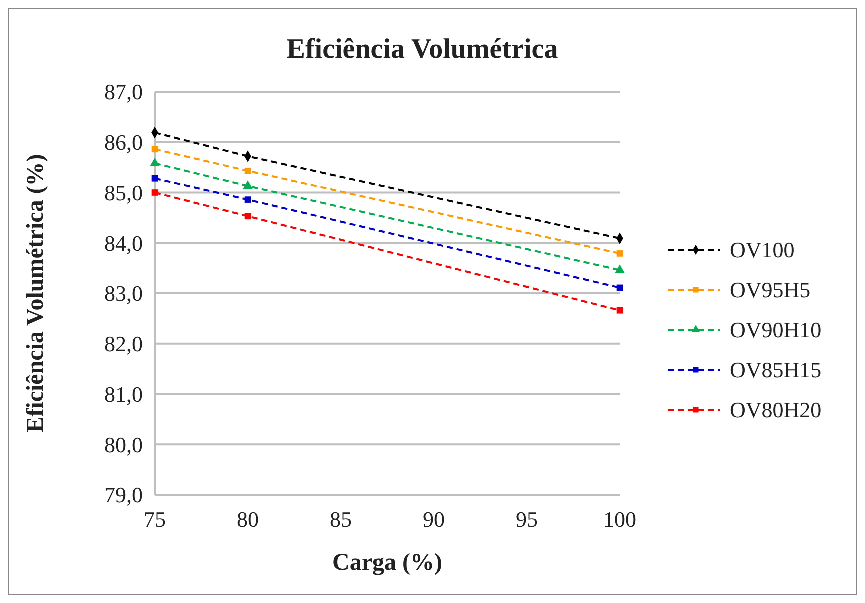 This screenshot has height=603, width=865. I want to click on y-tick-label: 80,0, so click(123, 445).